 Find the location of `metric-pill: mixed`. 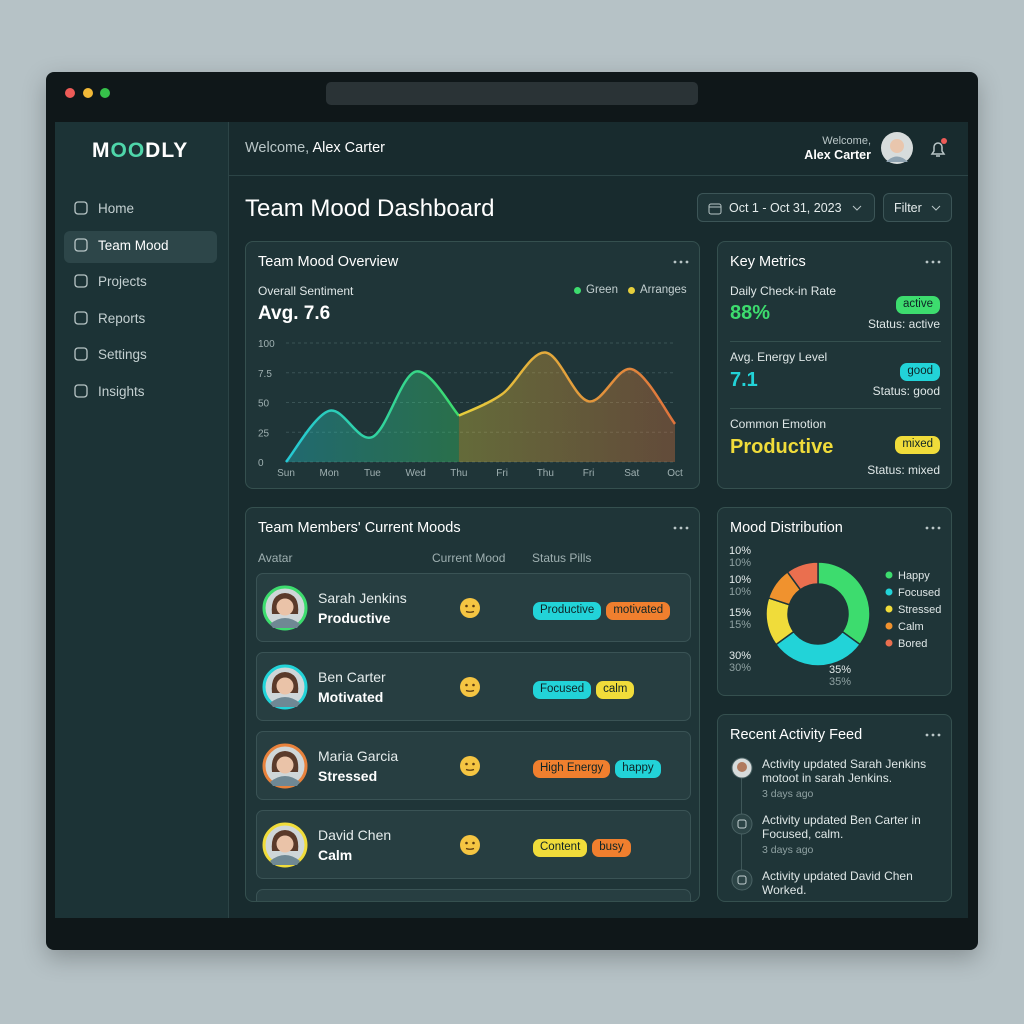

metric-pill: mixed is located at coordinates (917, 445).